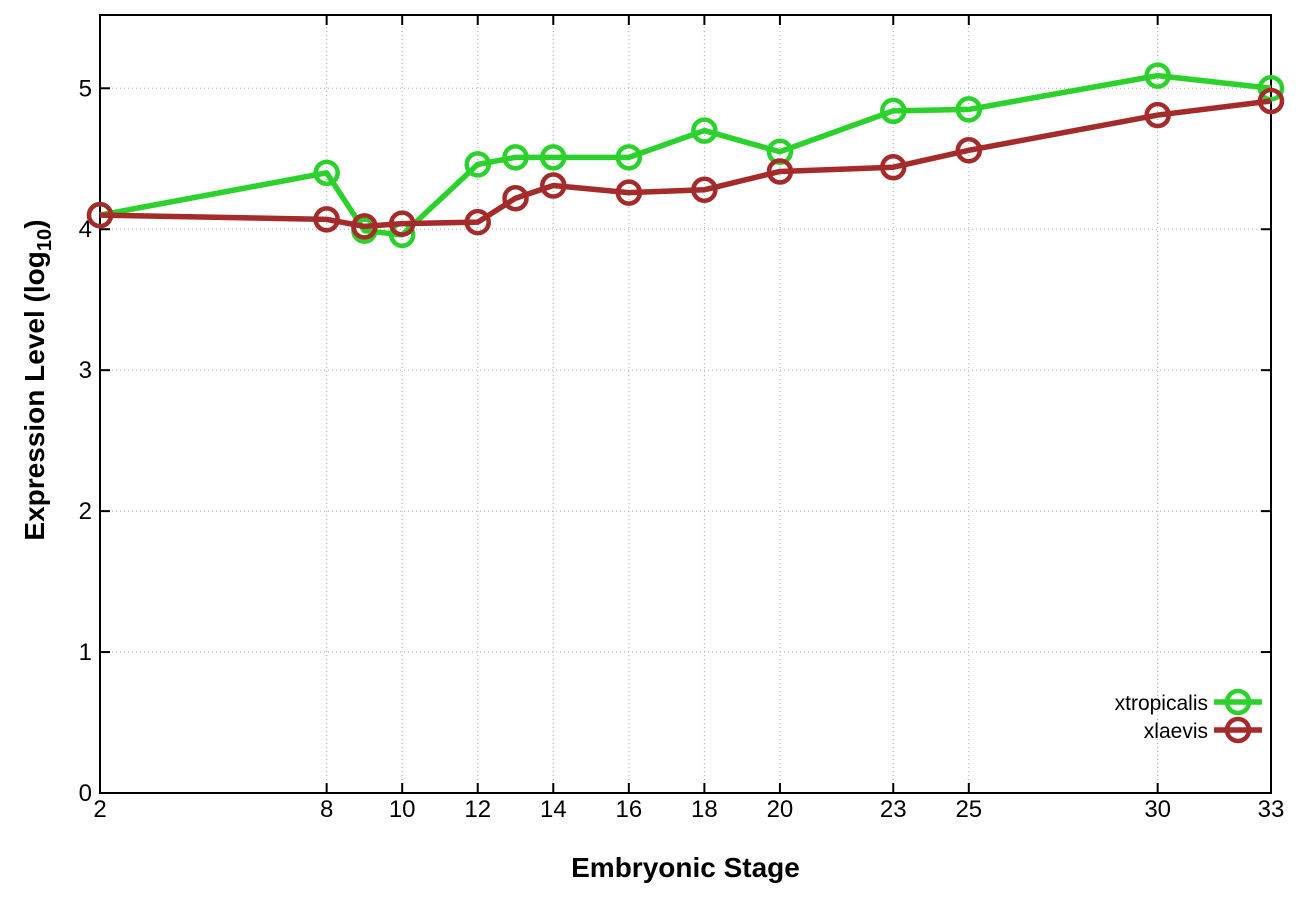 This screenshot has height=907, width=1296. I want to click on y-tick-label: 4, so click(85, 229).